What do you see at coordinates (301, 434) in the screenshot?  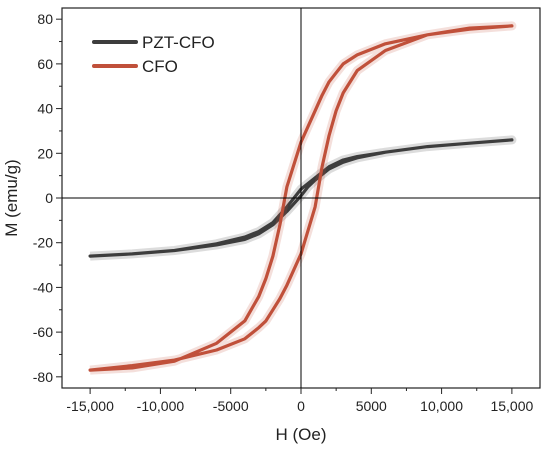 I see `x-axis-title: H (Oe)` at bounding box center [301, 434].